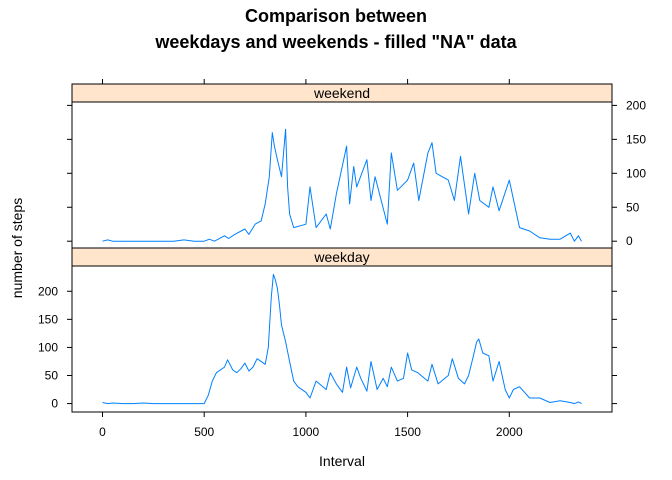  I want to click on y-tick-label-weekday: 200, so click(48, 291).